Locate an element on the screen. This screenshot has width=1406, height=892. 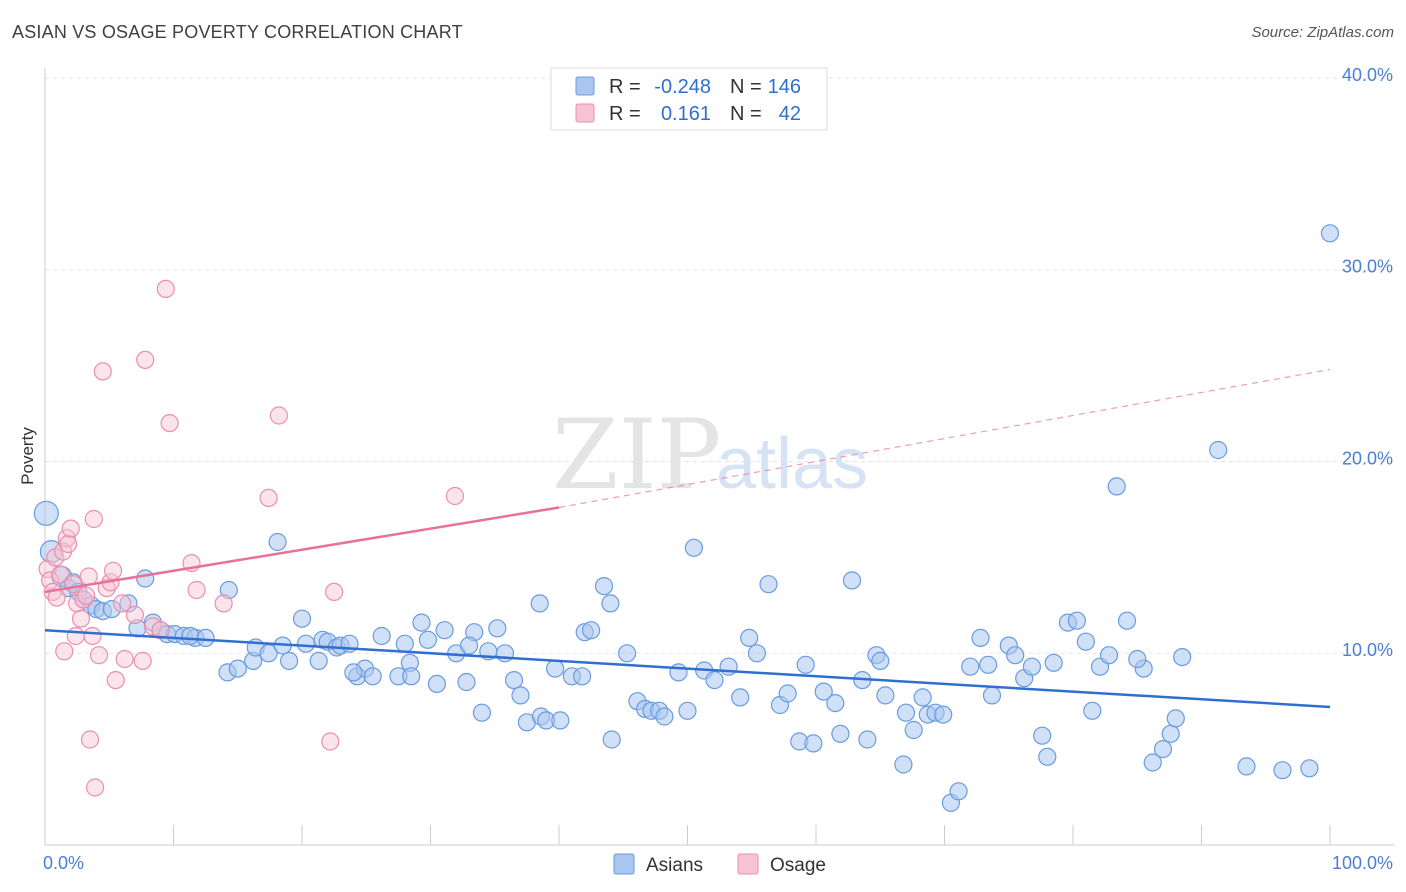
y-axis-label: Poverty is located at coordinates (27, 456).